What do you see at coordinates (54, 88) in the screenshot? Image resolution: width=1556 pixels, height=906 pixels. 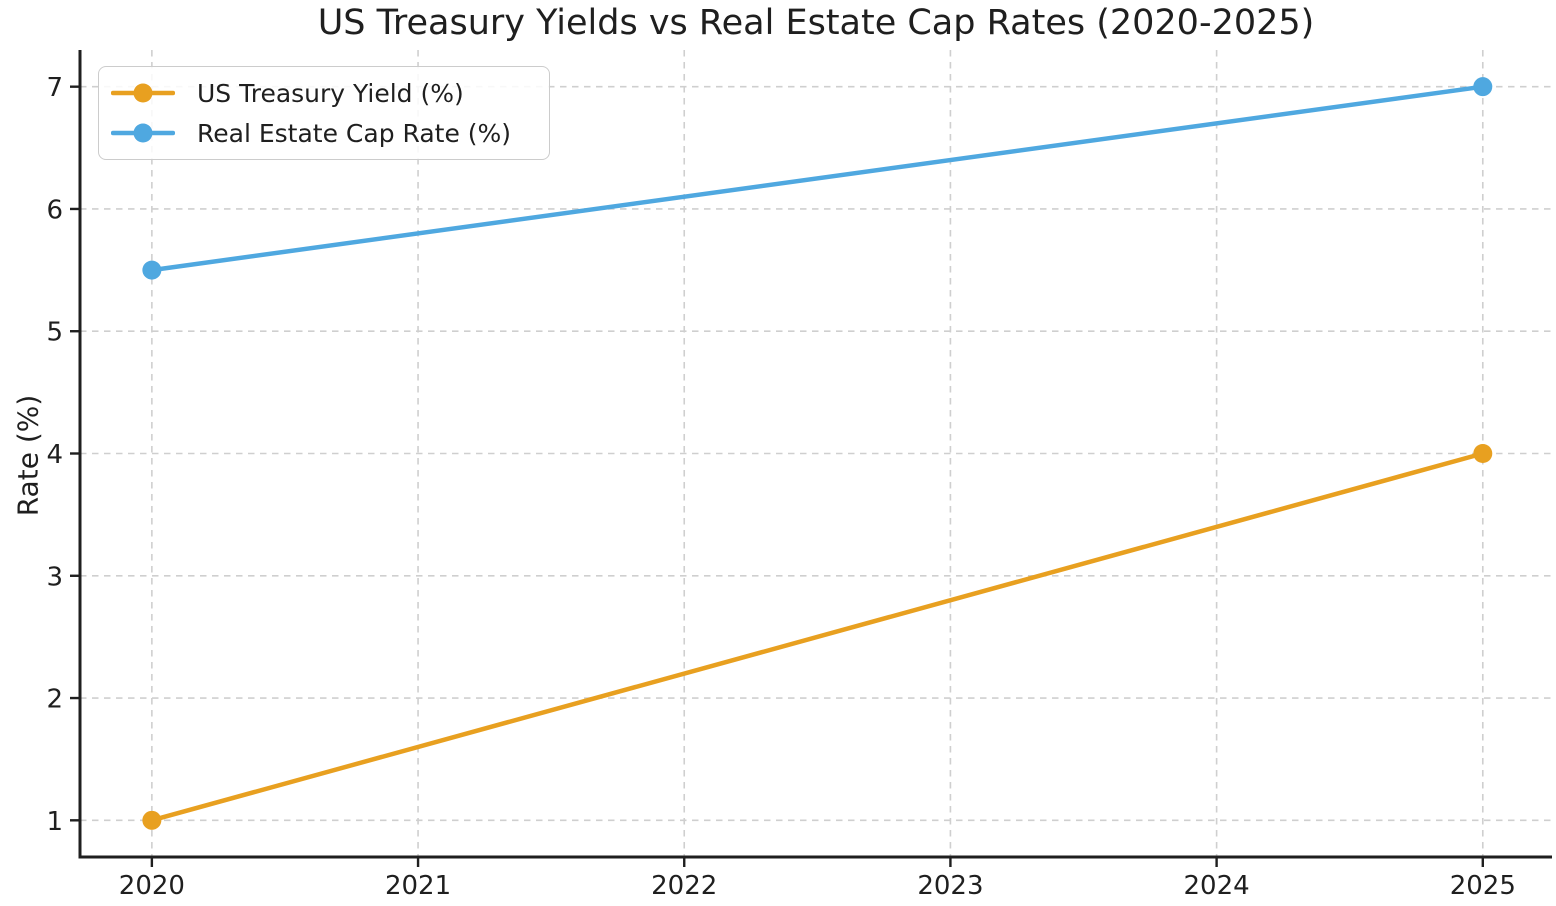 I see `y-tick-label: 7` at bounding box center [54, 88].